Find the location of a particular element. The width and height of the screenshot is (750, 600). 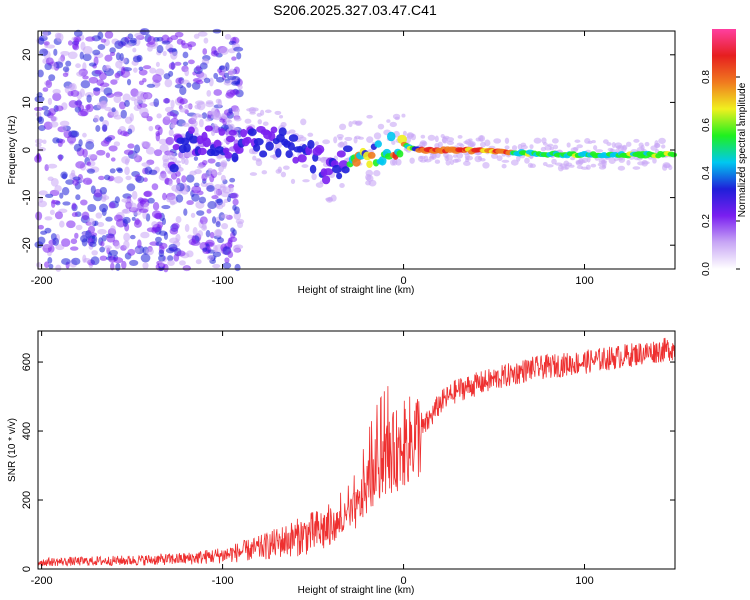

x-tick-label: 0 is located at coordinates (403, 581).